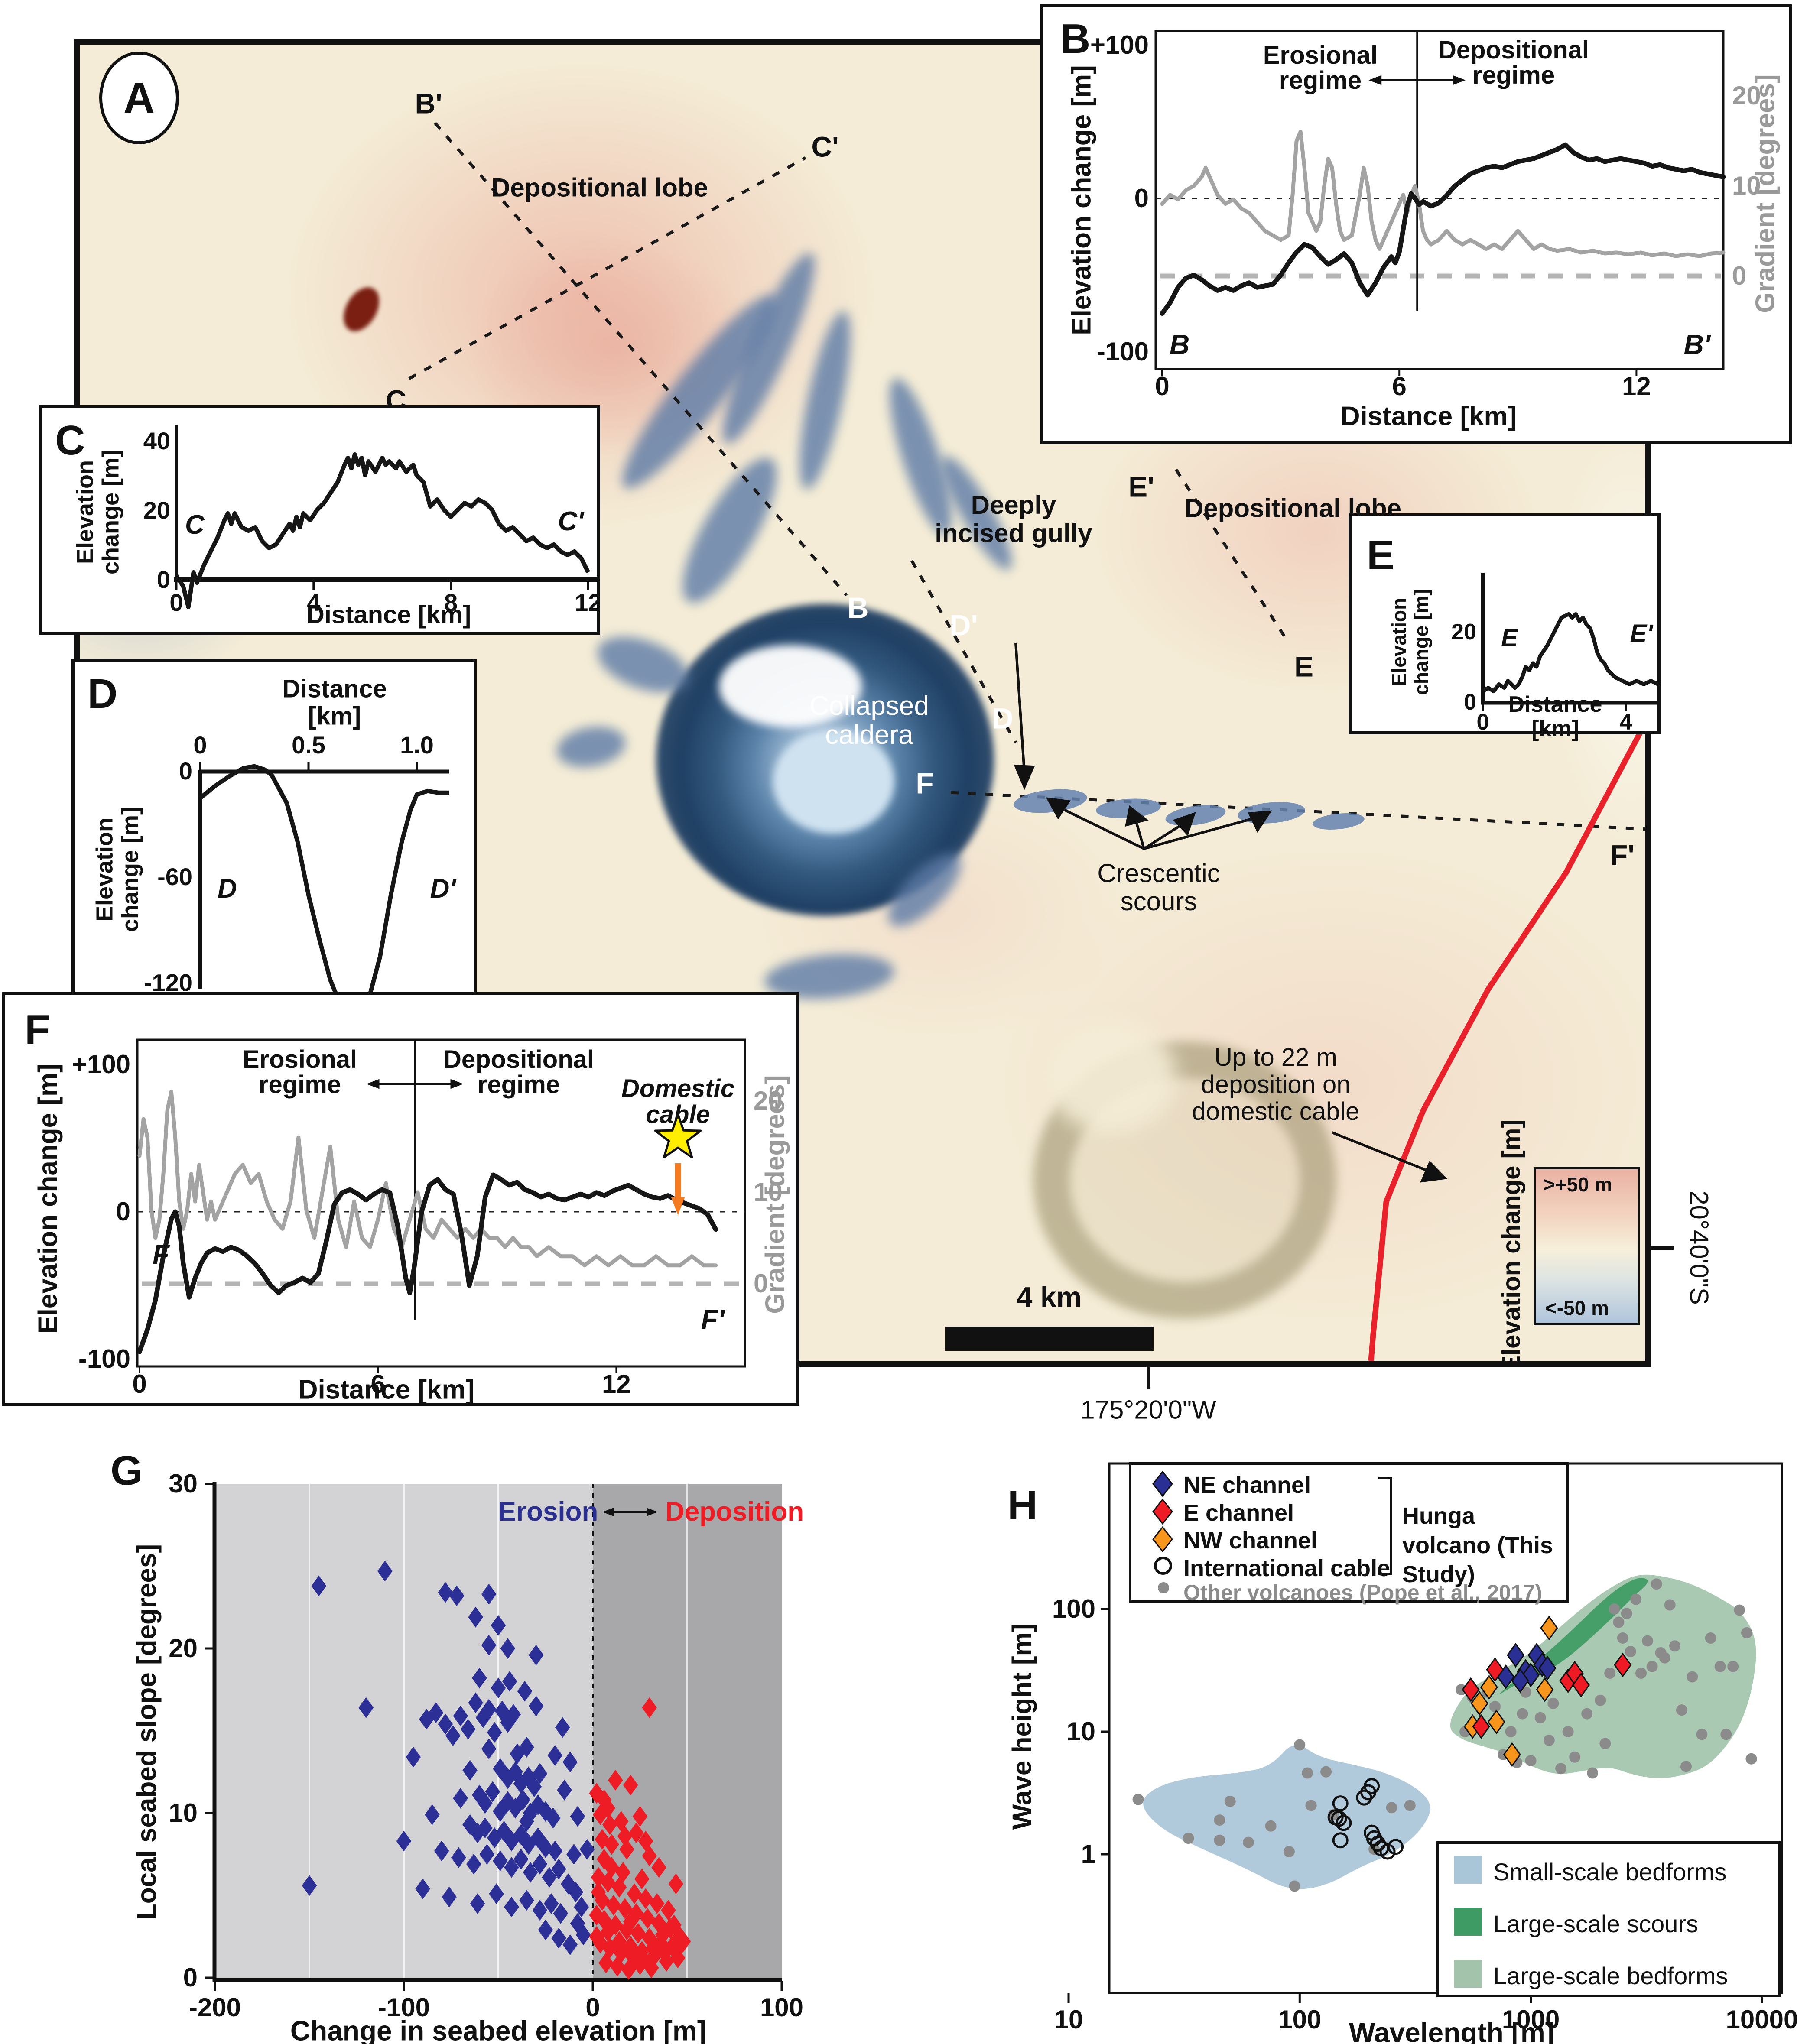 Image resolution: width=1797 pixels, height=2044 pixels. I want to click on map-label-deeply-incised-gully: Deeply incised gully, so click(1013, 519).